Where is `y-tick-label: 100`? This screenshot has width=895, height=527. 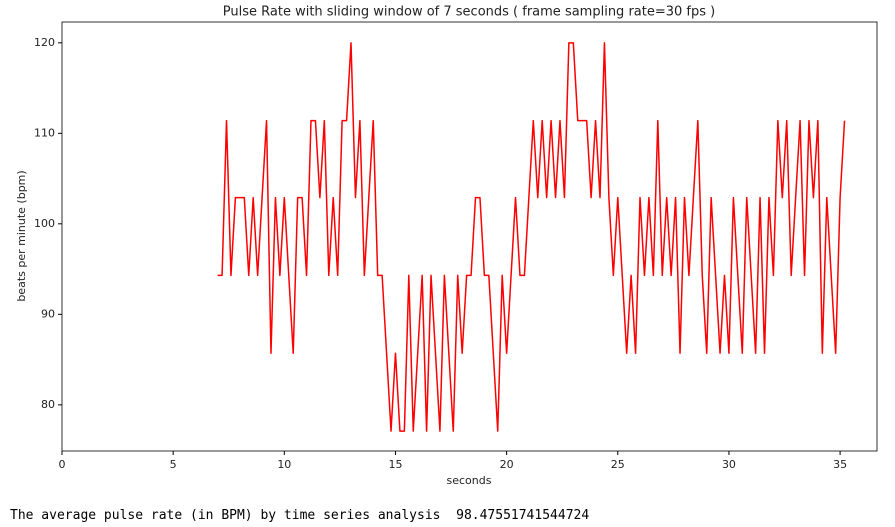
y-tick-label: 100 is located at coordinates (44, 223).